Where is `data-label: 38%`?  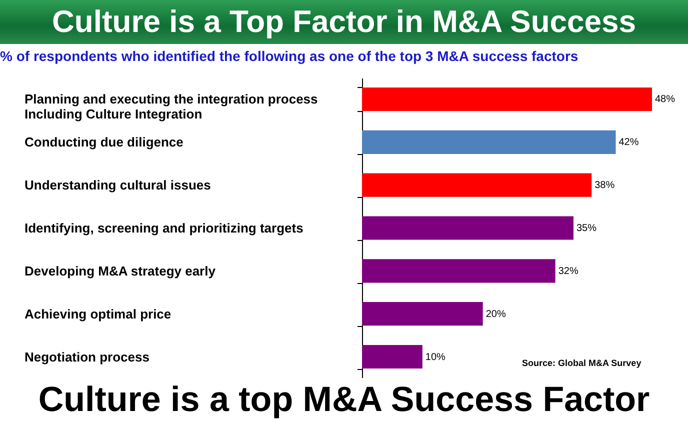
data-label: 38% is located at coordinates (604, 186).